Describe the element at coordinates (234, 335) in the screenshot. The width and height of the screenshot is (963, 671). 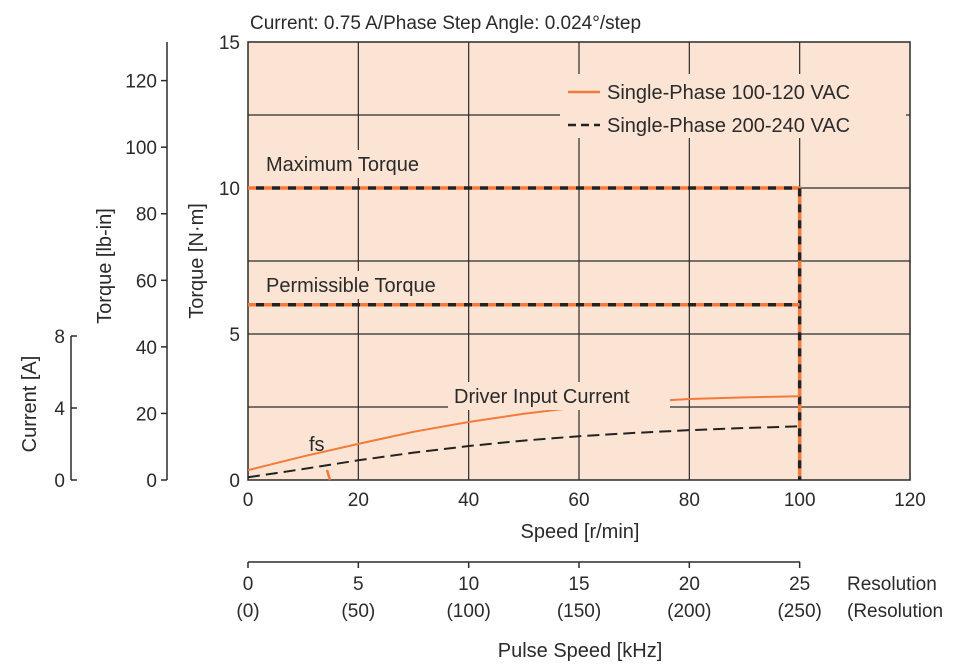
I see `y-tick-label-nm: 5` at that location.